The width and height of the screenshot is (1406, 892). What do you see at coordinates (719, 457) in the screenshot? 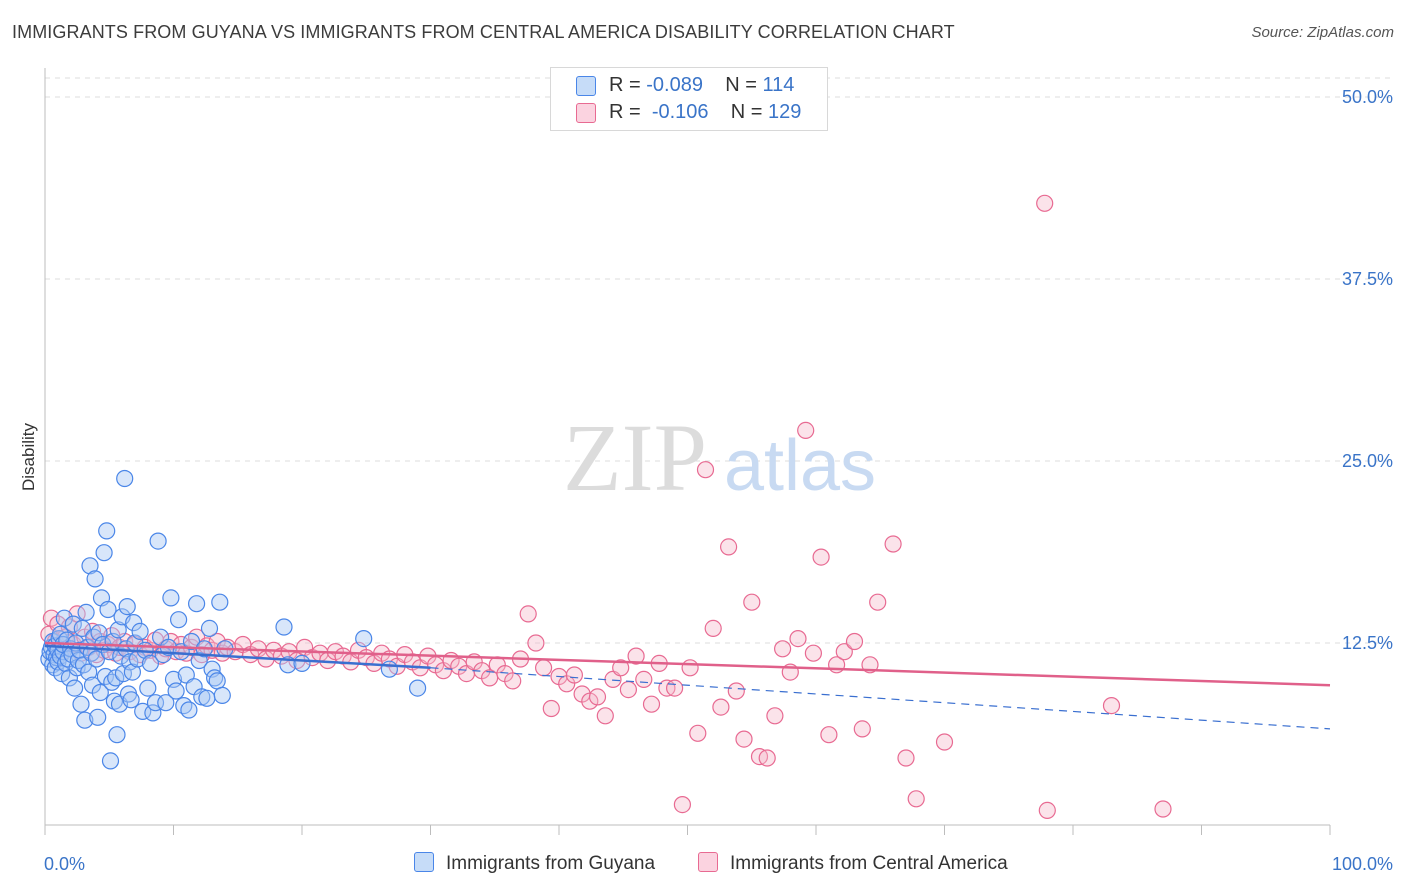
I see `watermark: ZIP atlas` at bounding box center [719, 457].